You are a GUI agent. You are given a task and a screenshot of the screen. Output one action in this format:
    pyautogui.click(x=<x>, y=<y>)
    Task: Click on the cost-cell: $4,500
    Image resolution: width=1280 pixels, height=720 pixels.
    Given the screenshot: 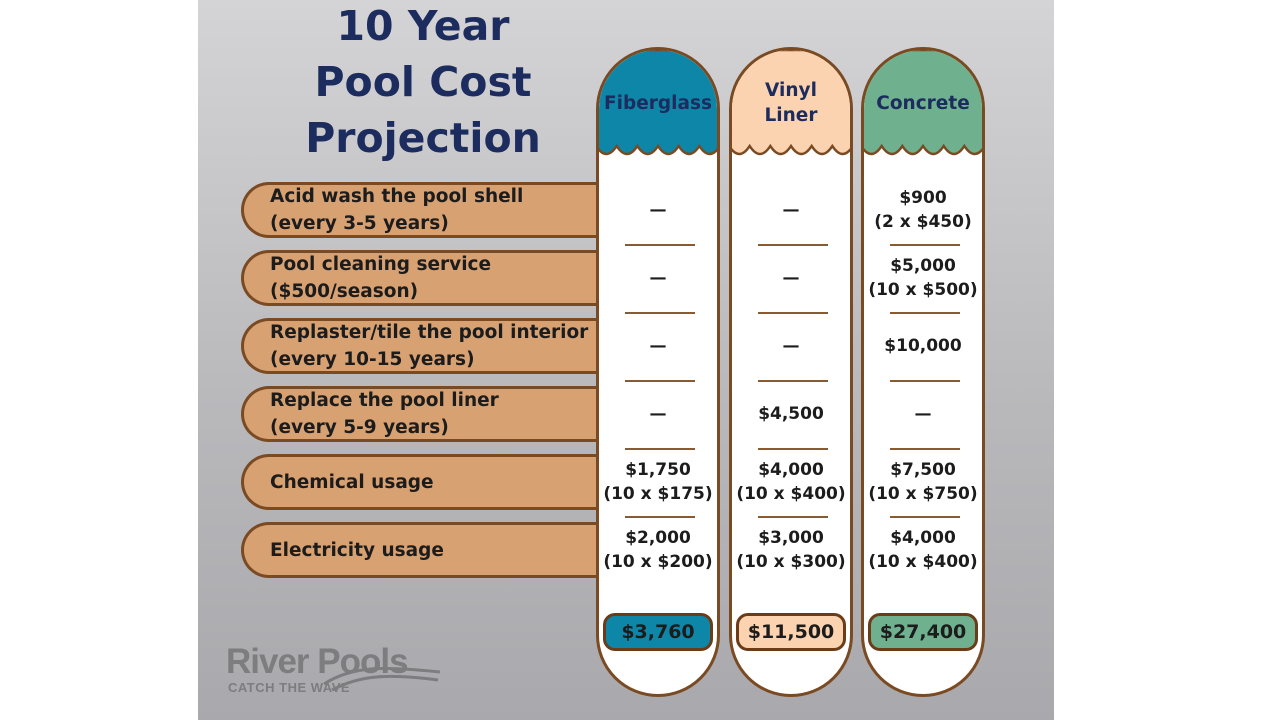 What is the action you would take?
    pyautogui.click(x=791, y=414)
    